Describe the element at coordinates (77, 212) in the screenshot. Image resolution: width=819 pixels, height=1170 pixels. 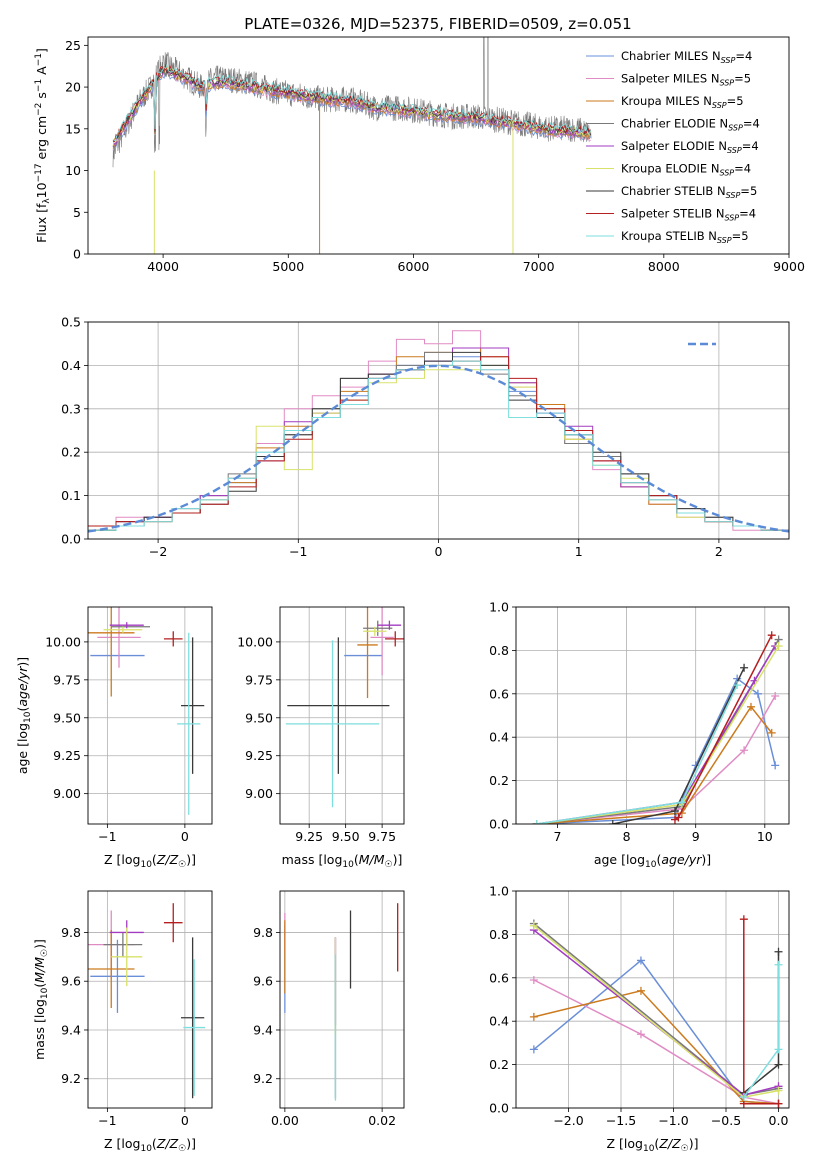
I see `y-tick-label: 5` at that location.